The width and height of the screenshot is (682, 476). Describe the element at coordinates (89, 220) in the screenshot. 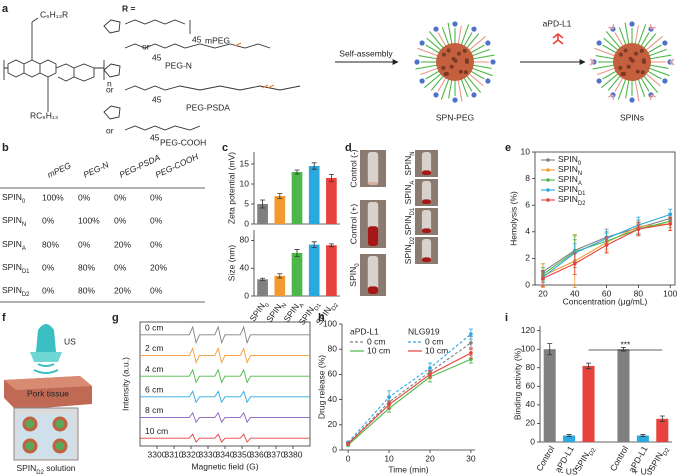

I see `table-cell: 100%` at that location.